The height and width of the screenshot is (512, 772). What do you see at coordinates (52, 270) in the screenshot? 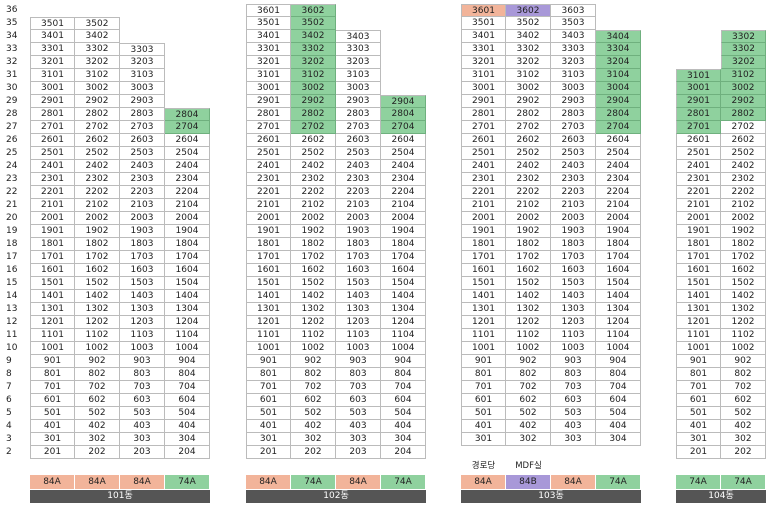
I see `unit-cell: 1601` at bounding box center [52, 270].